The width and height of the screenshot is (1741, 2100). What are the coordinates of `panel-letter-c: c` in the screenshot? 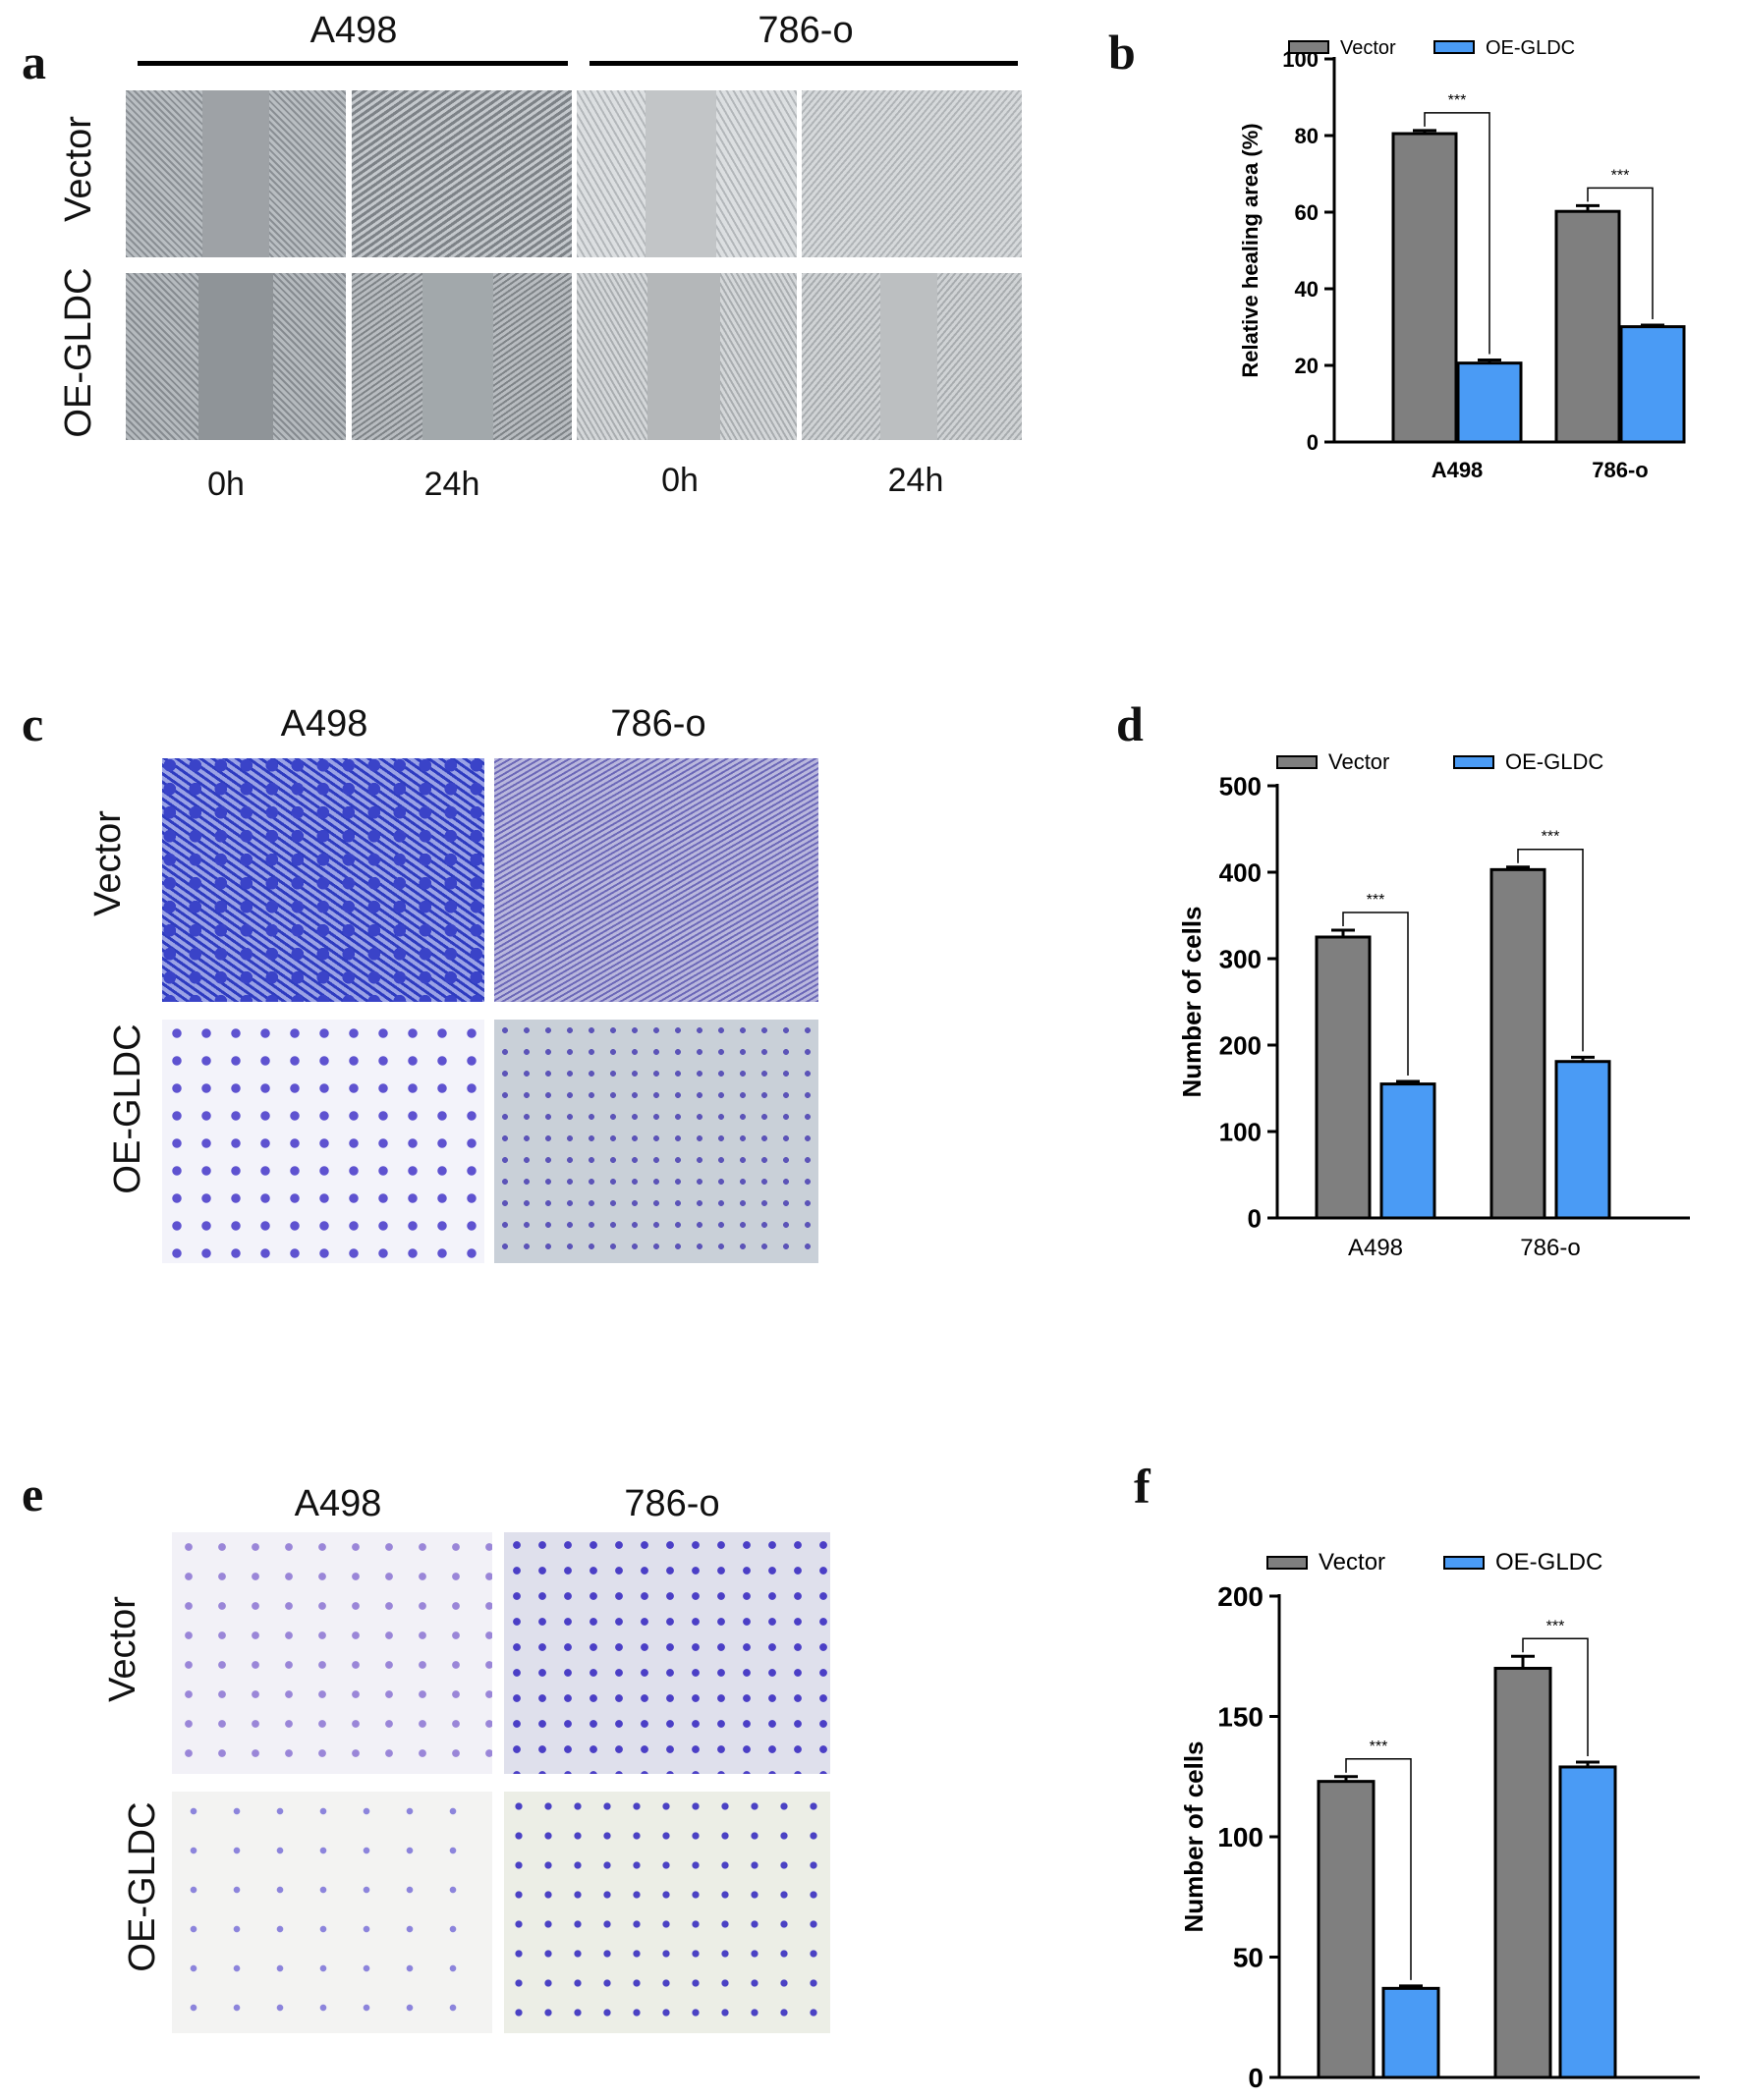 It's located at (33, 723).